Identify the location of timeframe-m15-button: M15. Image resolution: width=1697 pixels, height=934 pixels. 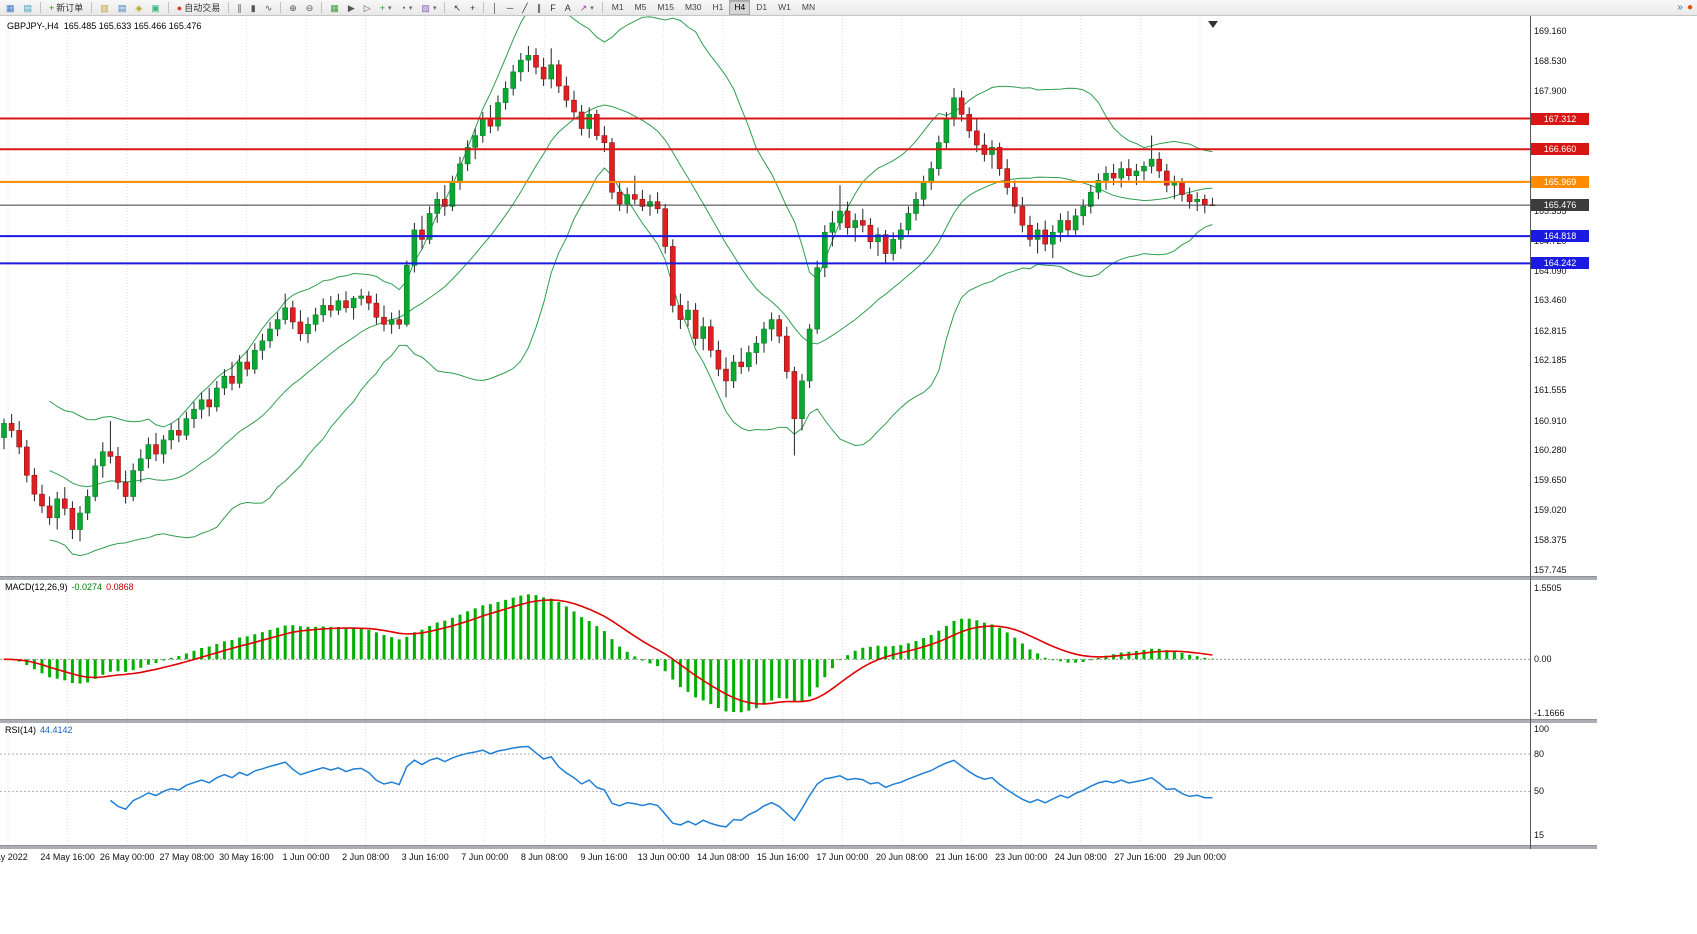
(665, 7).